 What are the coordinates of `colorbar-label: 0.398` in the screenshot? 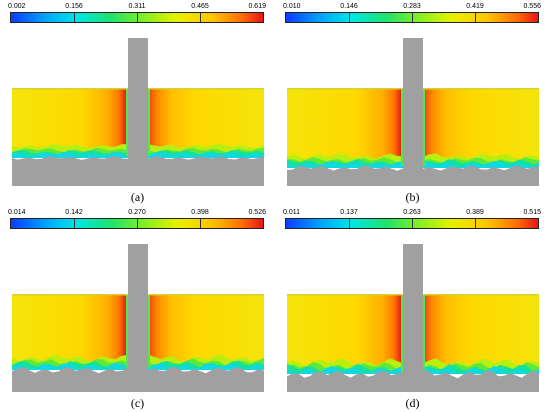 It's located at (200, 212).